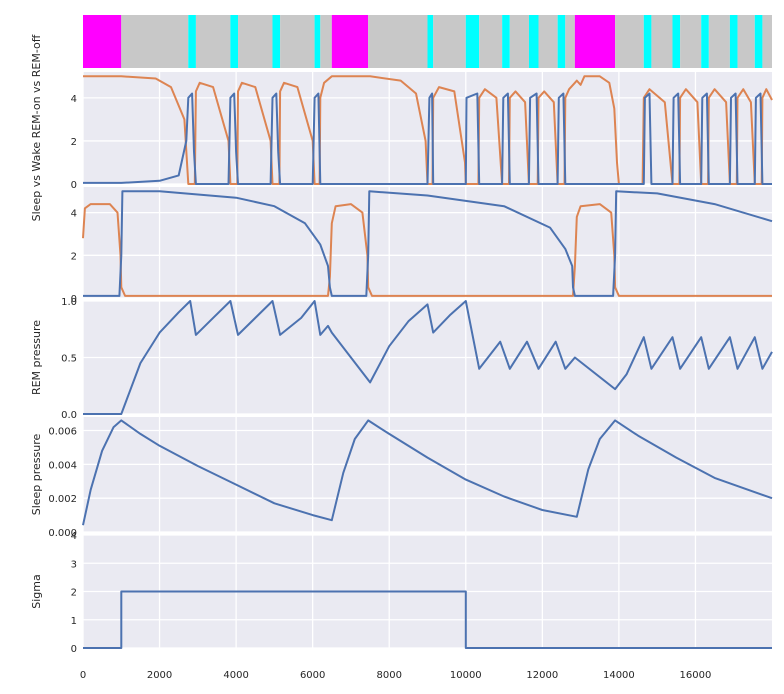 The height and width of the screenshot is (694, 784). What do you see at coordinates (62, 432) in the screenshot?
I see `y-tick-label: 0.006` at bounding box center [62, 432].